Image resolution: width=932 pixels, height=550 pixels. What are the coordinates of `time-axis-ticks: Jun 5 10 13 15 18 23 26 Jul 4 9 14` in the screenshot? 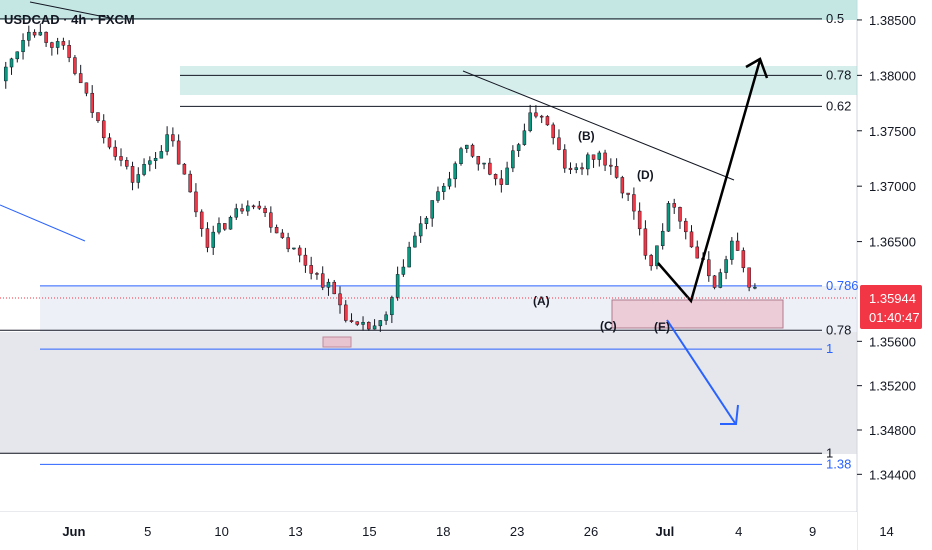 It's located at (477, 531).